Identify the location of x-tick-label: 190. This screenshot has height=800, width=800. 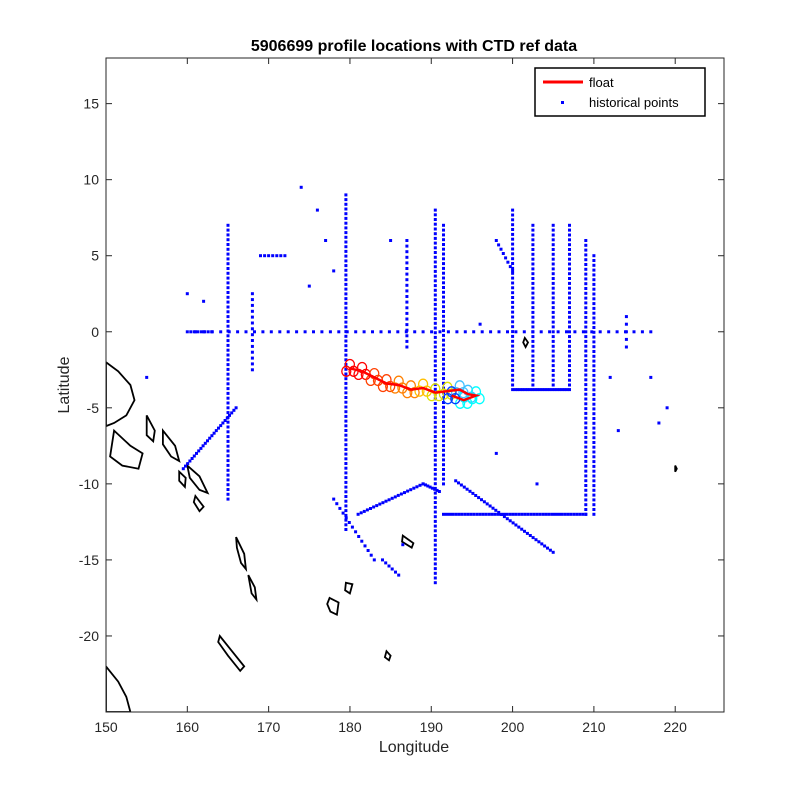
(432, 727).